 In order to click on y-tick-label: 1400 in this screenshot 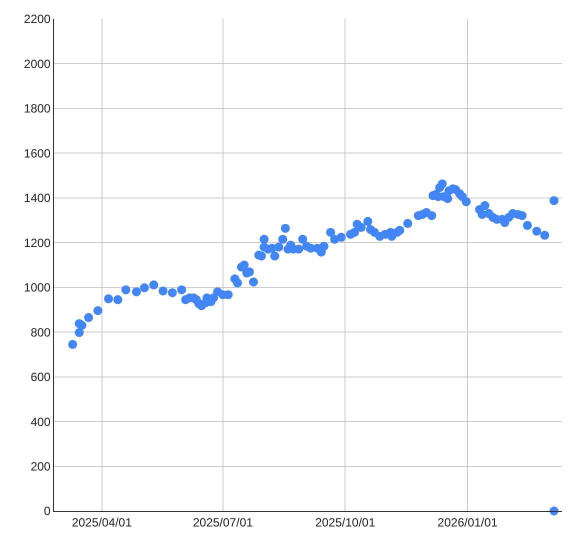, I will do `click(37, 198)`.